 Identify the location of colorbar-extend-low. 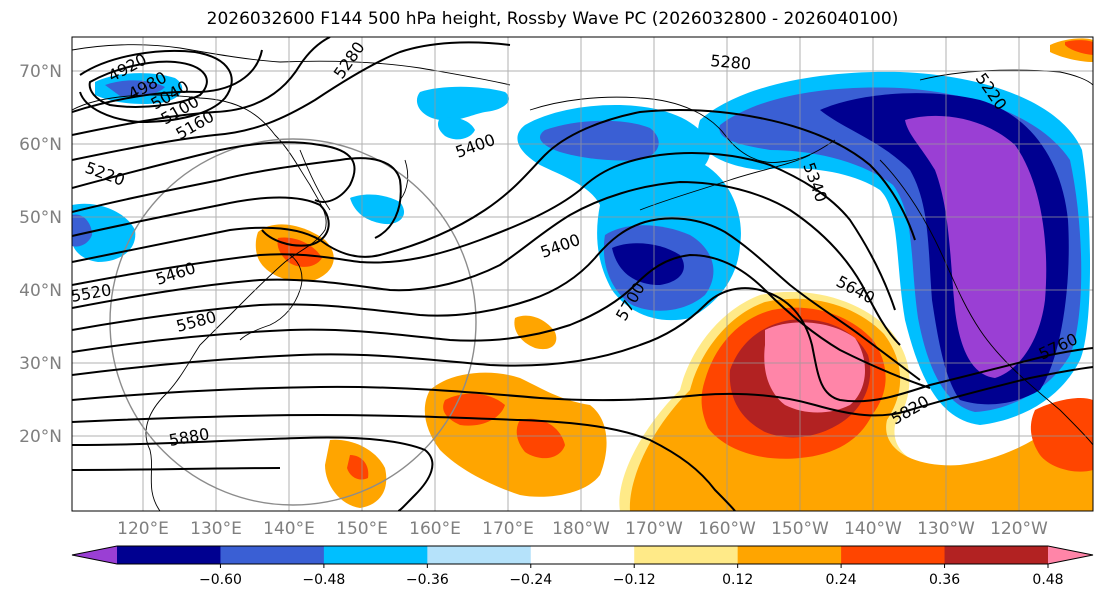
(94, 555).